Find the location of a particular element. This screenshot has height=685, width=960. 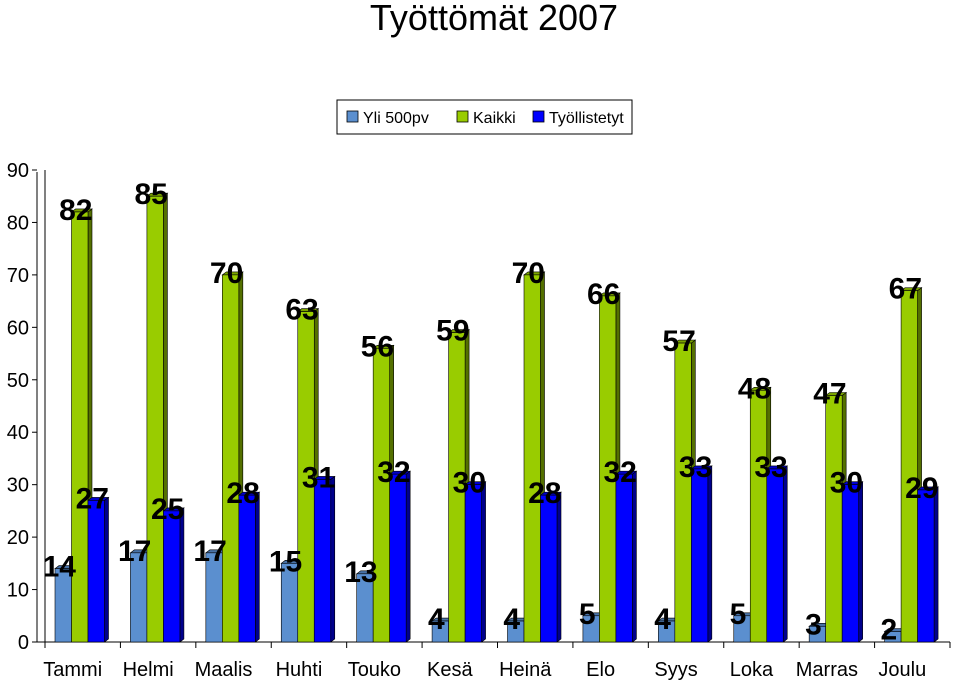

data-label: 59 is located at coordinates (452, 331).